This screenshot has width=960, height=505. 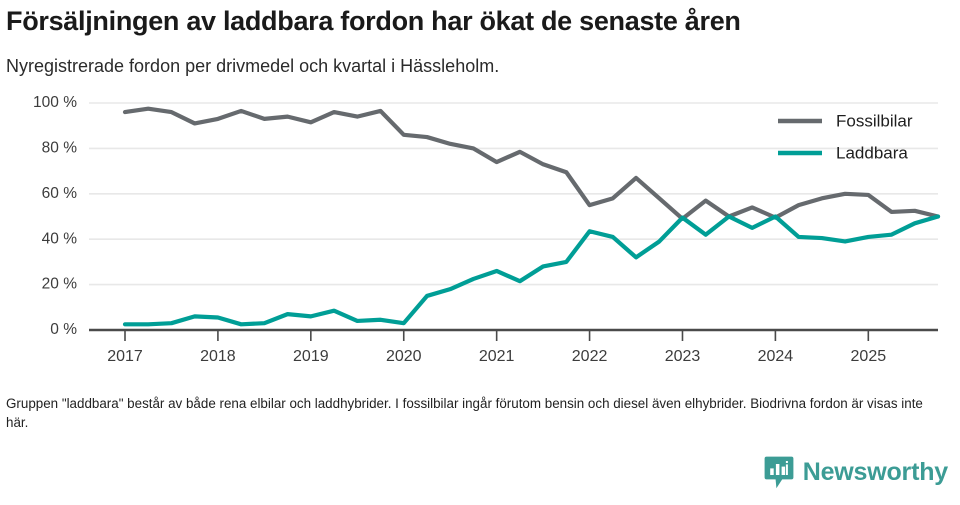 I want to click on brand-logo: Newsworthy, so click(x=480, y=467).